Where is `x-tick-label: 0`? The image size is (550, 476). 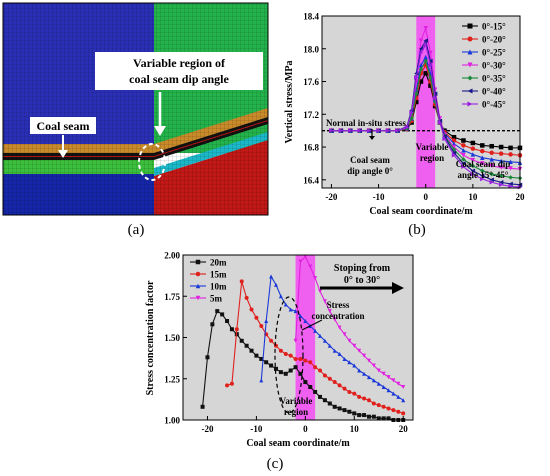
x-tick-label: 0 is located at coordinates (305, 429).